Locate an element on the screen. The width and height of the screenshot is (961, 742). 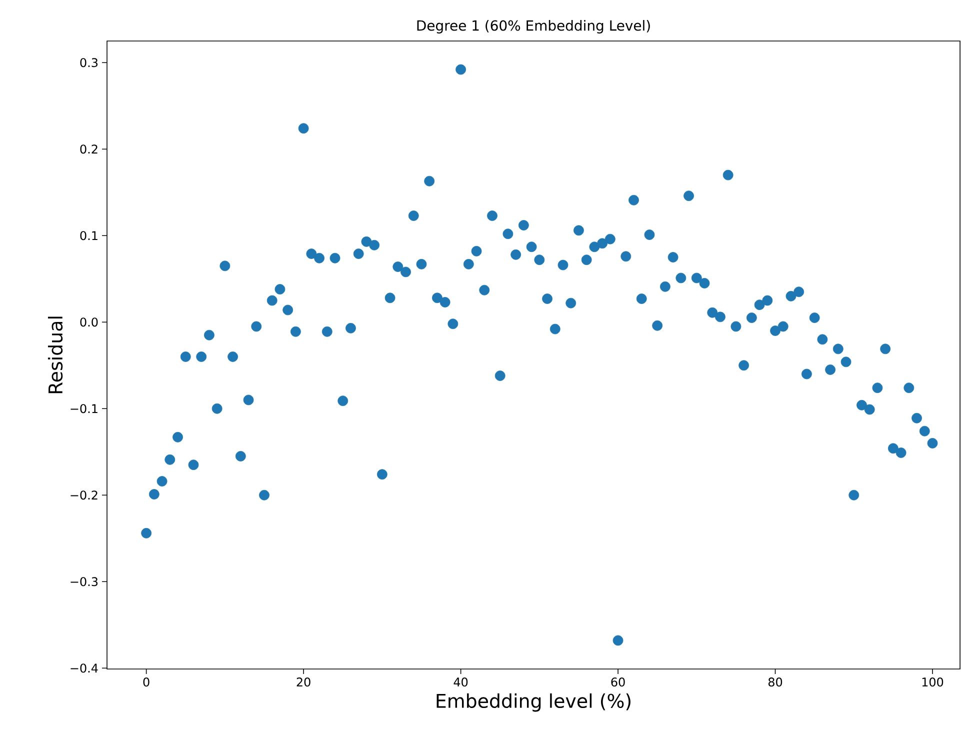
y-tick-label: 0.1 is located at coordinates (89, 235).